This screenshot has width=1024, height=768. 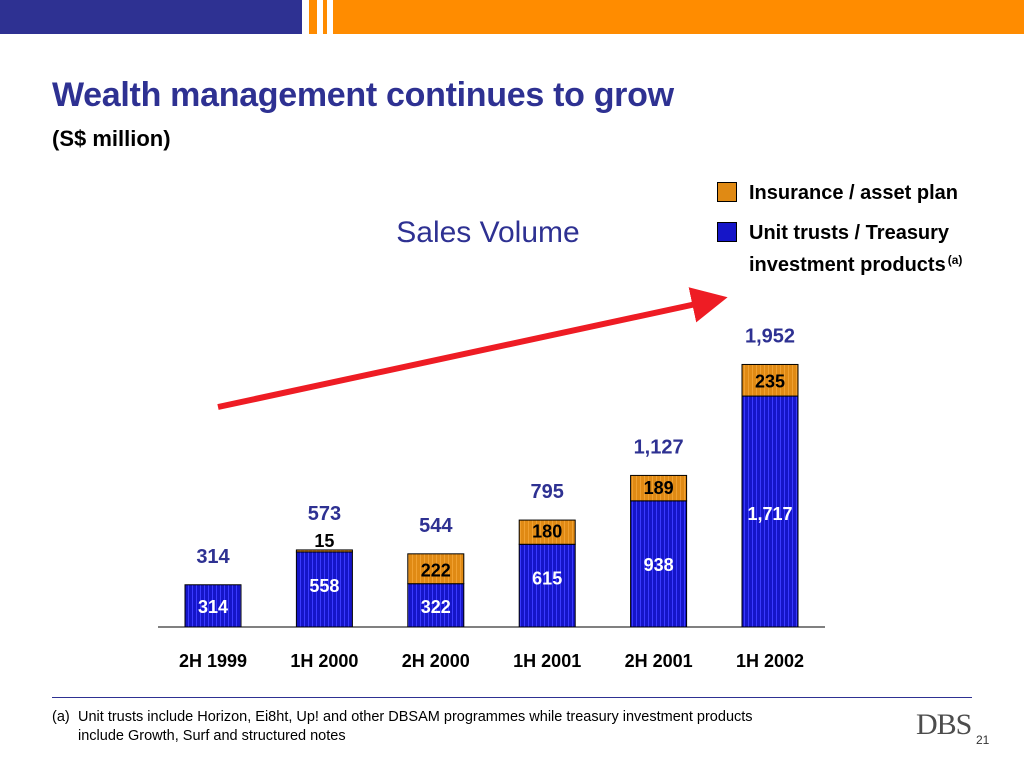 I want to click on legend-item-insurance: Insurance / asset plan, so click(x=837, y=193).